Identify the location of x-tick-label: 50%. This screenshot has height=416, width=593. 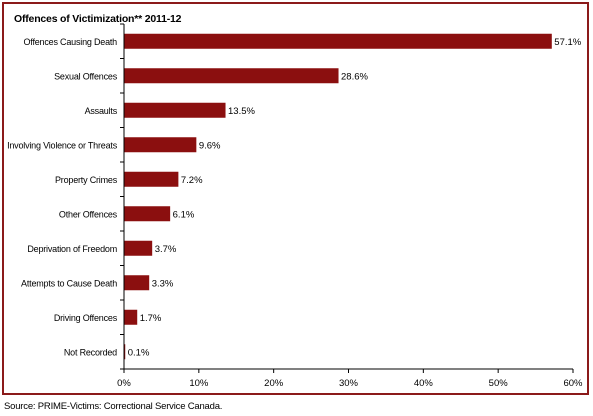
(499, 383).